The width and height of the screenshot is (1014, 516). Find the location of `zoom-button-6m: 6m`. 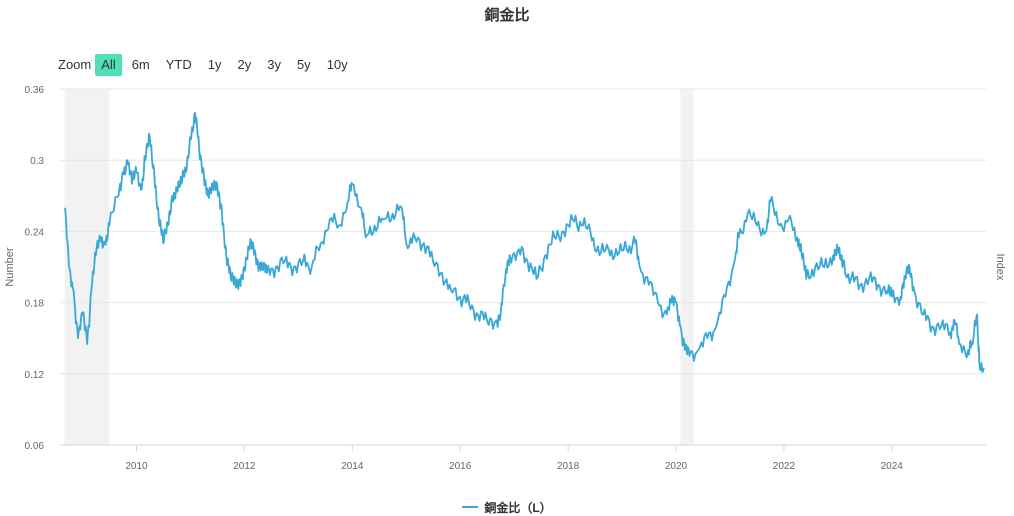

zoom-button-6m: 6m is located at coordinates (140, 64).